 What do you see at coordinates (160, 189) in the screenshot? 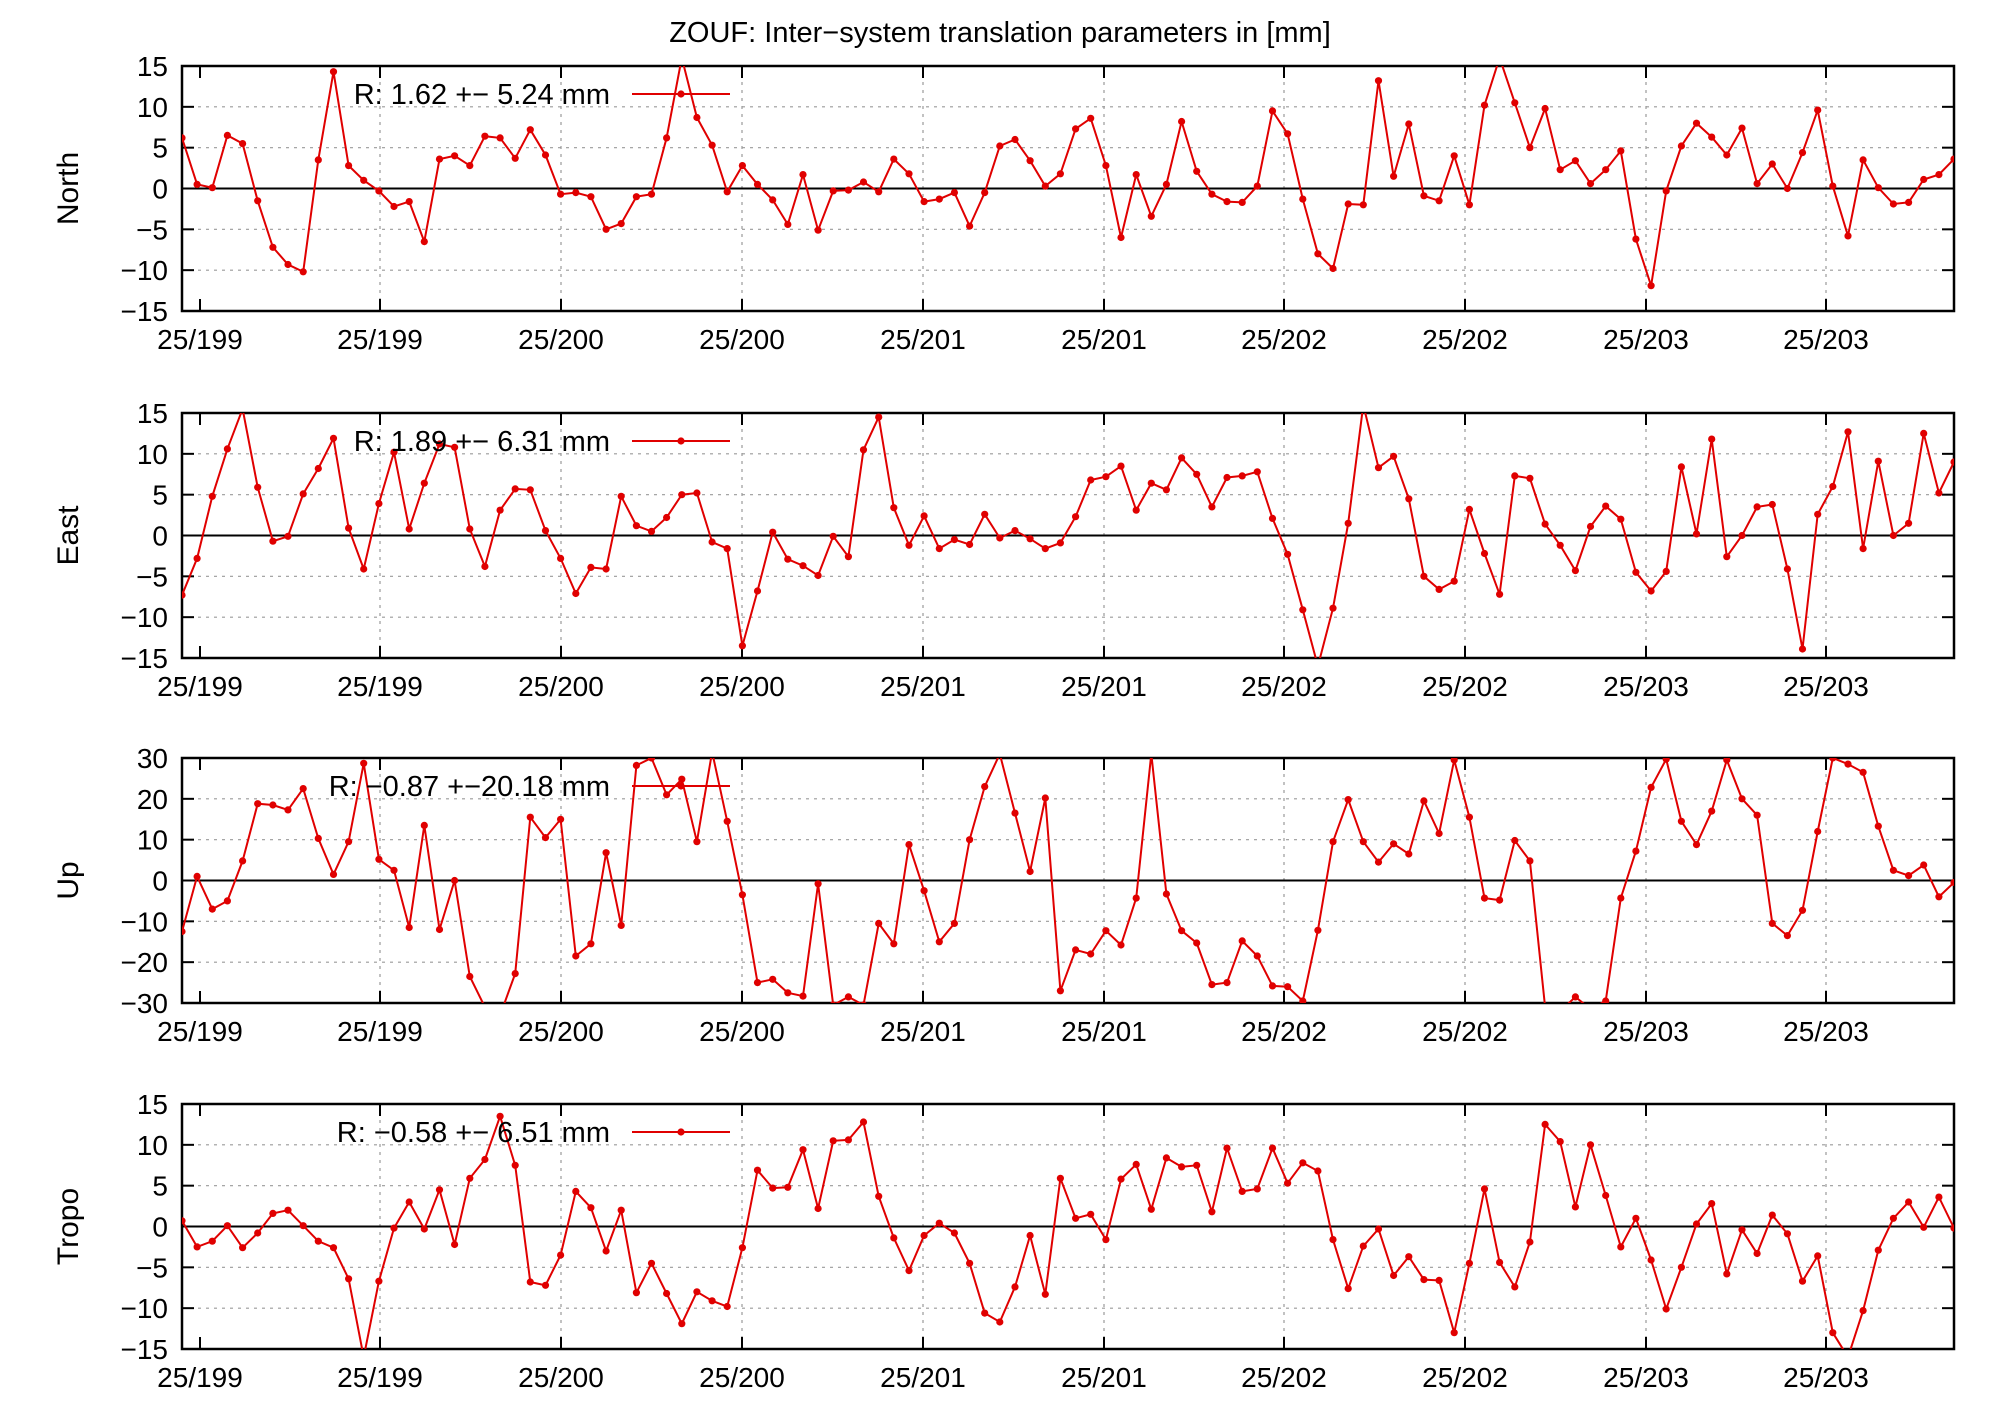
I see `y-tick-label: 0` at bounding box center [160, 189].